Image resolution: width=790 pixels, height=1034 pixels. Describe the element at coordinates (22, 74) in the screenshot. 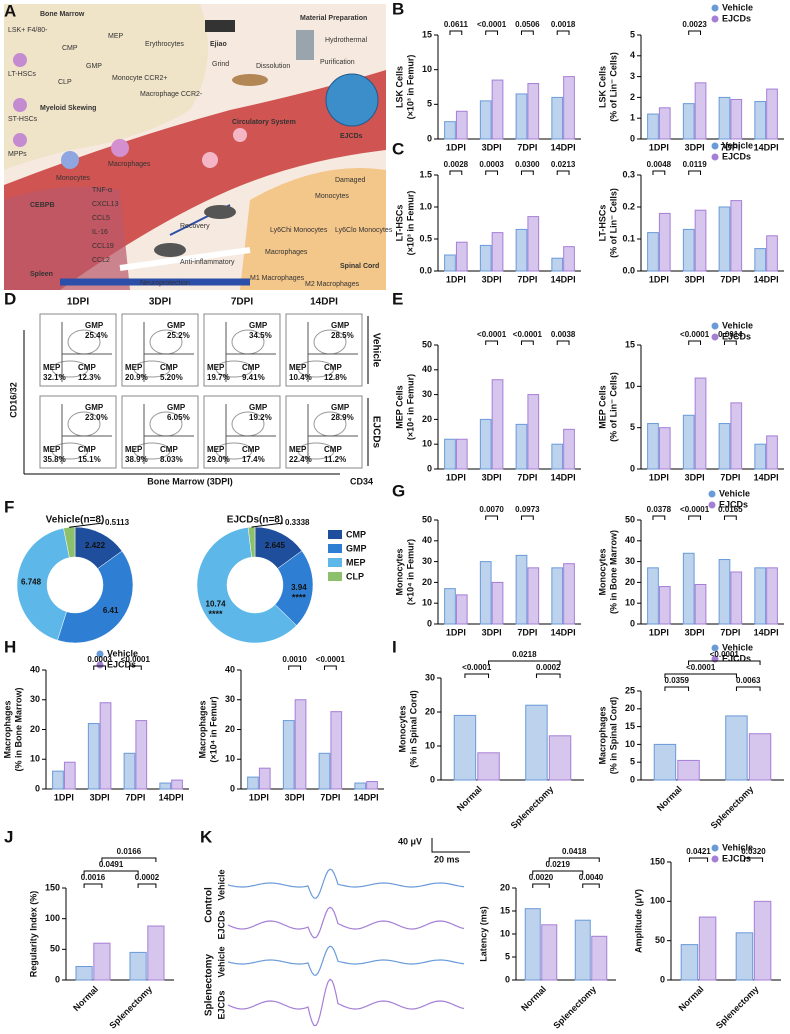

I see `label: LT-HSCs` at that location.